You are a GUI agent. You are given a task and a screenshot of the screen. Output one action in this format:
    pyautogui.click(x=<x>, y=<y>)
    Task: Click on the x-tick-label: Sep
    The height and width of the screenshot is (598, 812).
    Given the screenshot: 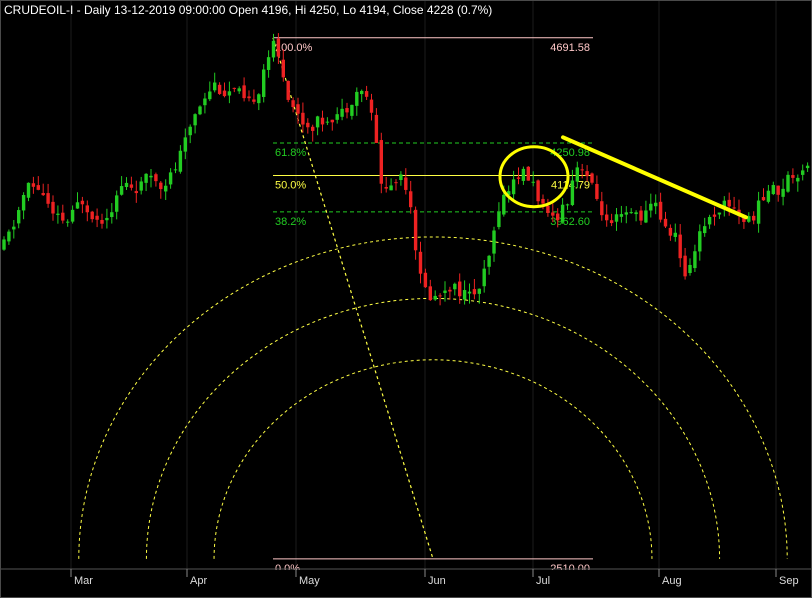 What is the action you would take?
    pyautogui.click(x=789, y=581)
    